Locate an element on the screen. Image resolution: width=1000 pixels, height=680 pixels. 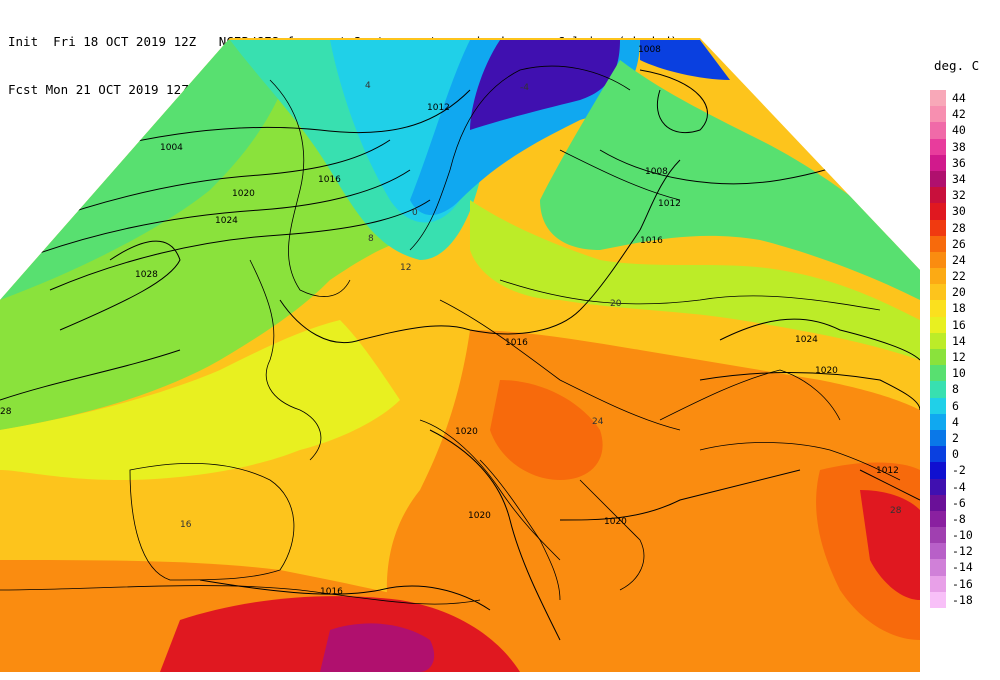
temp-label-16: 16 is located at coordinates (186, 525).